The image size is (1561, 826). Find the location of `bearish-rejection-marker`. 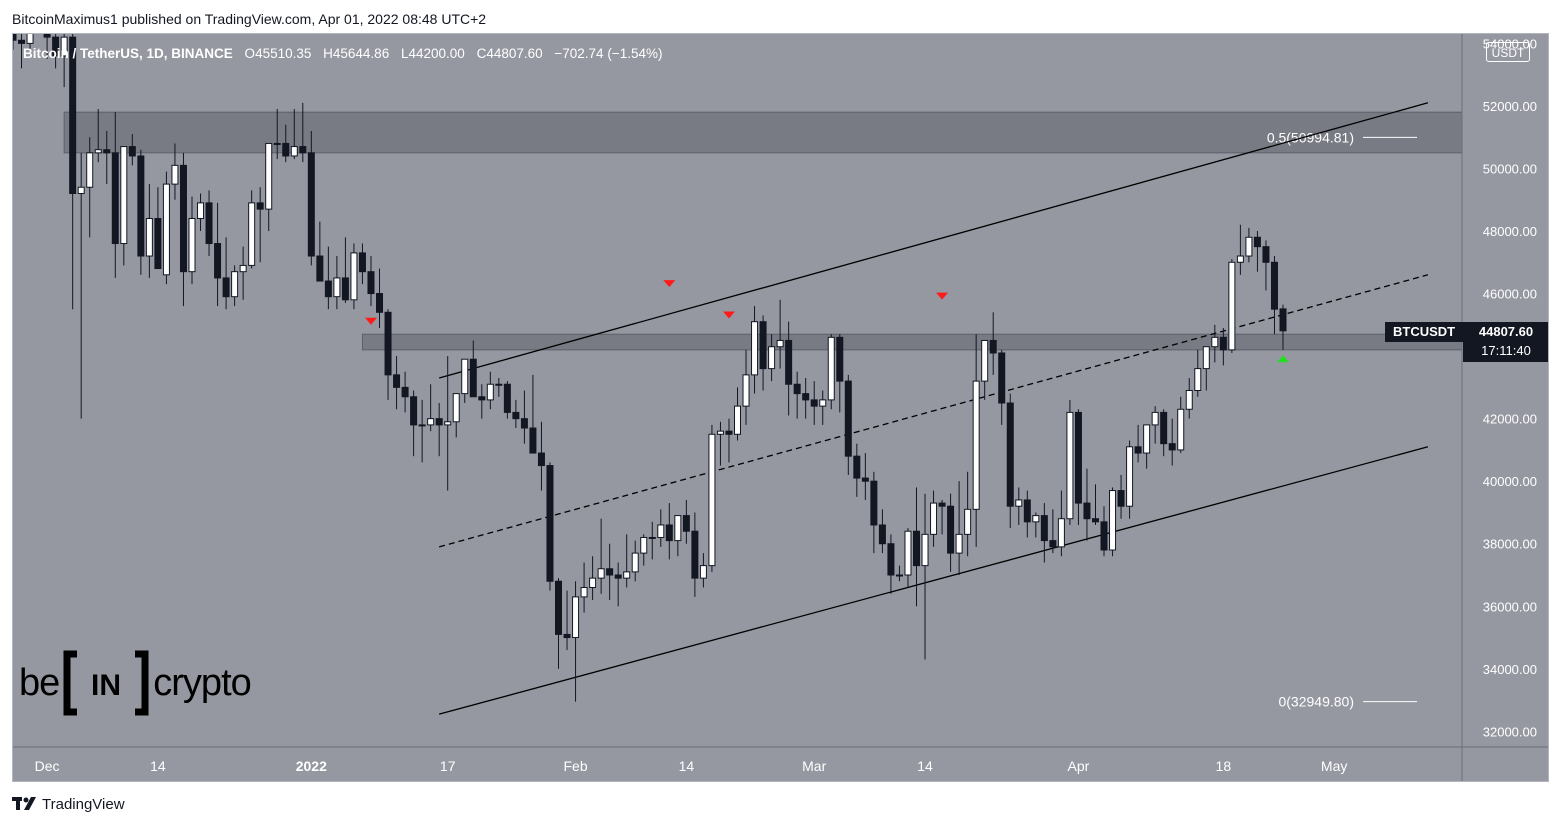

bearish-rejection-marker is located at coordinates (370, 321).